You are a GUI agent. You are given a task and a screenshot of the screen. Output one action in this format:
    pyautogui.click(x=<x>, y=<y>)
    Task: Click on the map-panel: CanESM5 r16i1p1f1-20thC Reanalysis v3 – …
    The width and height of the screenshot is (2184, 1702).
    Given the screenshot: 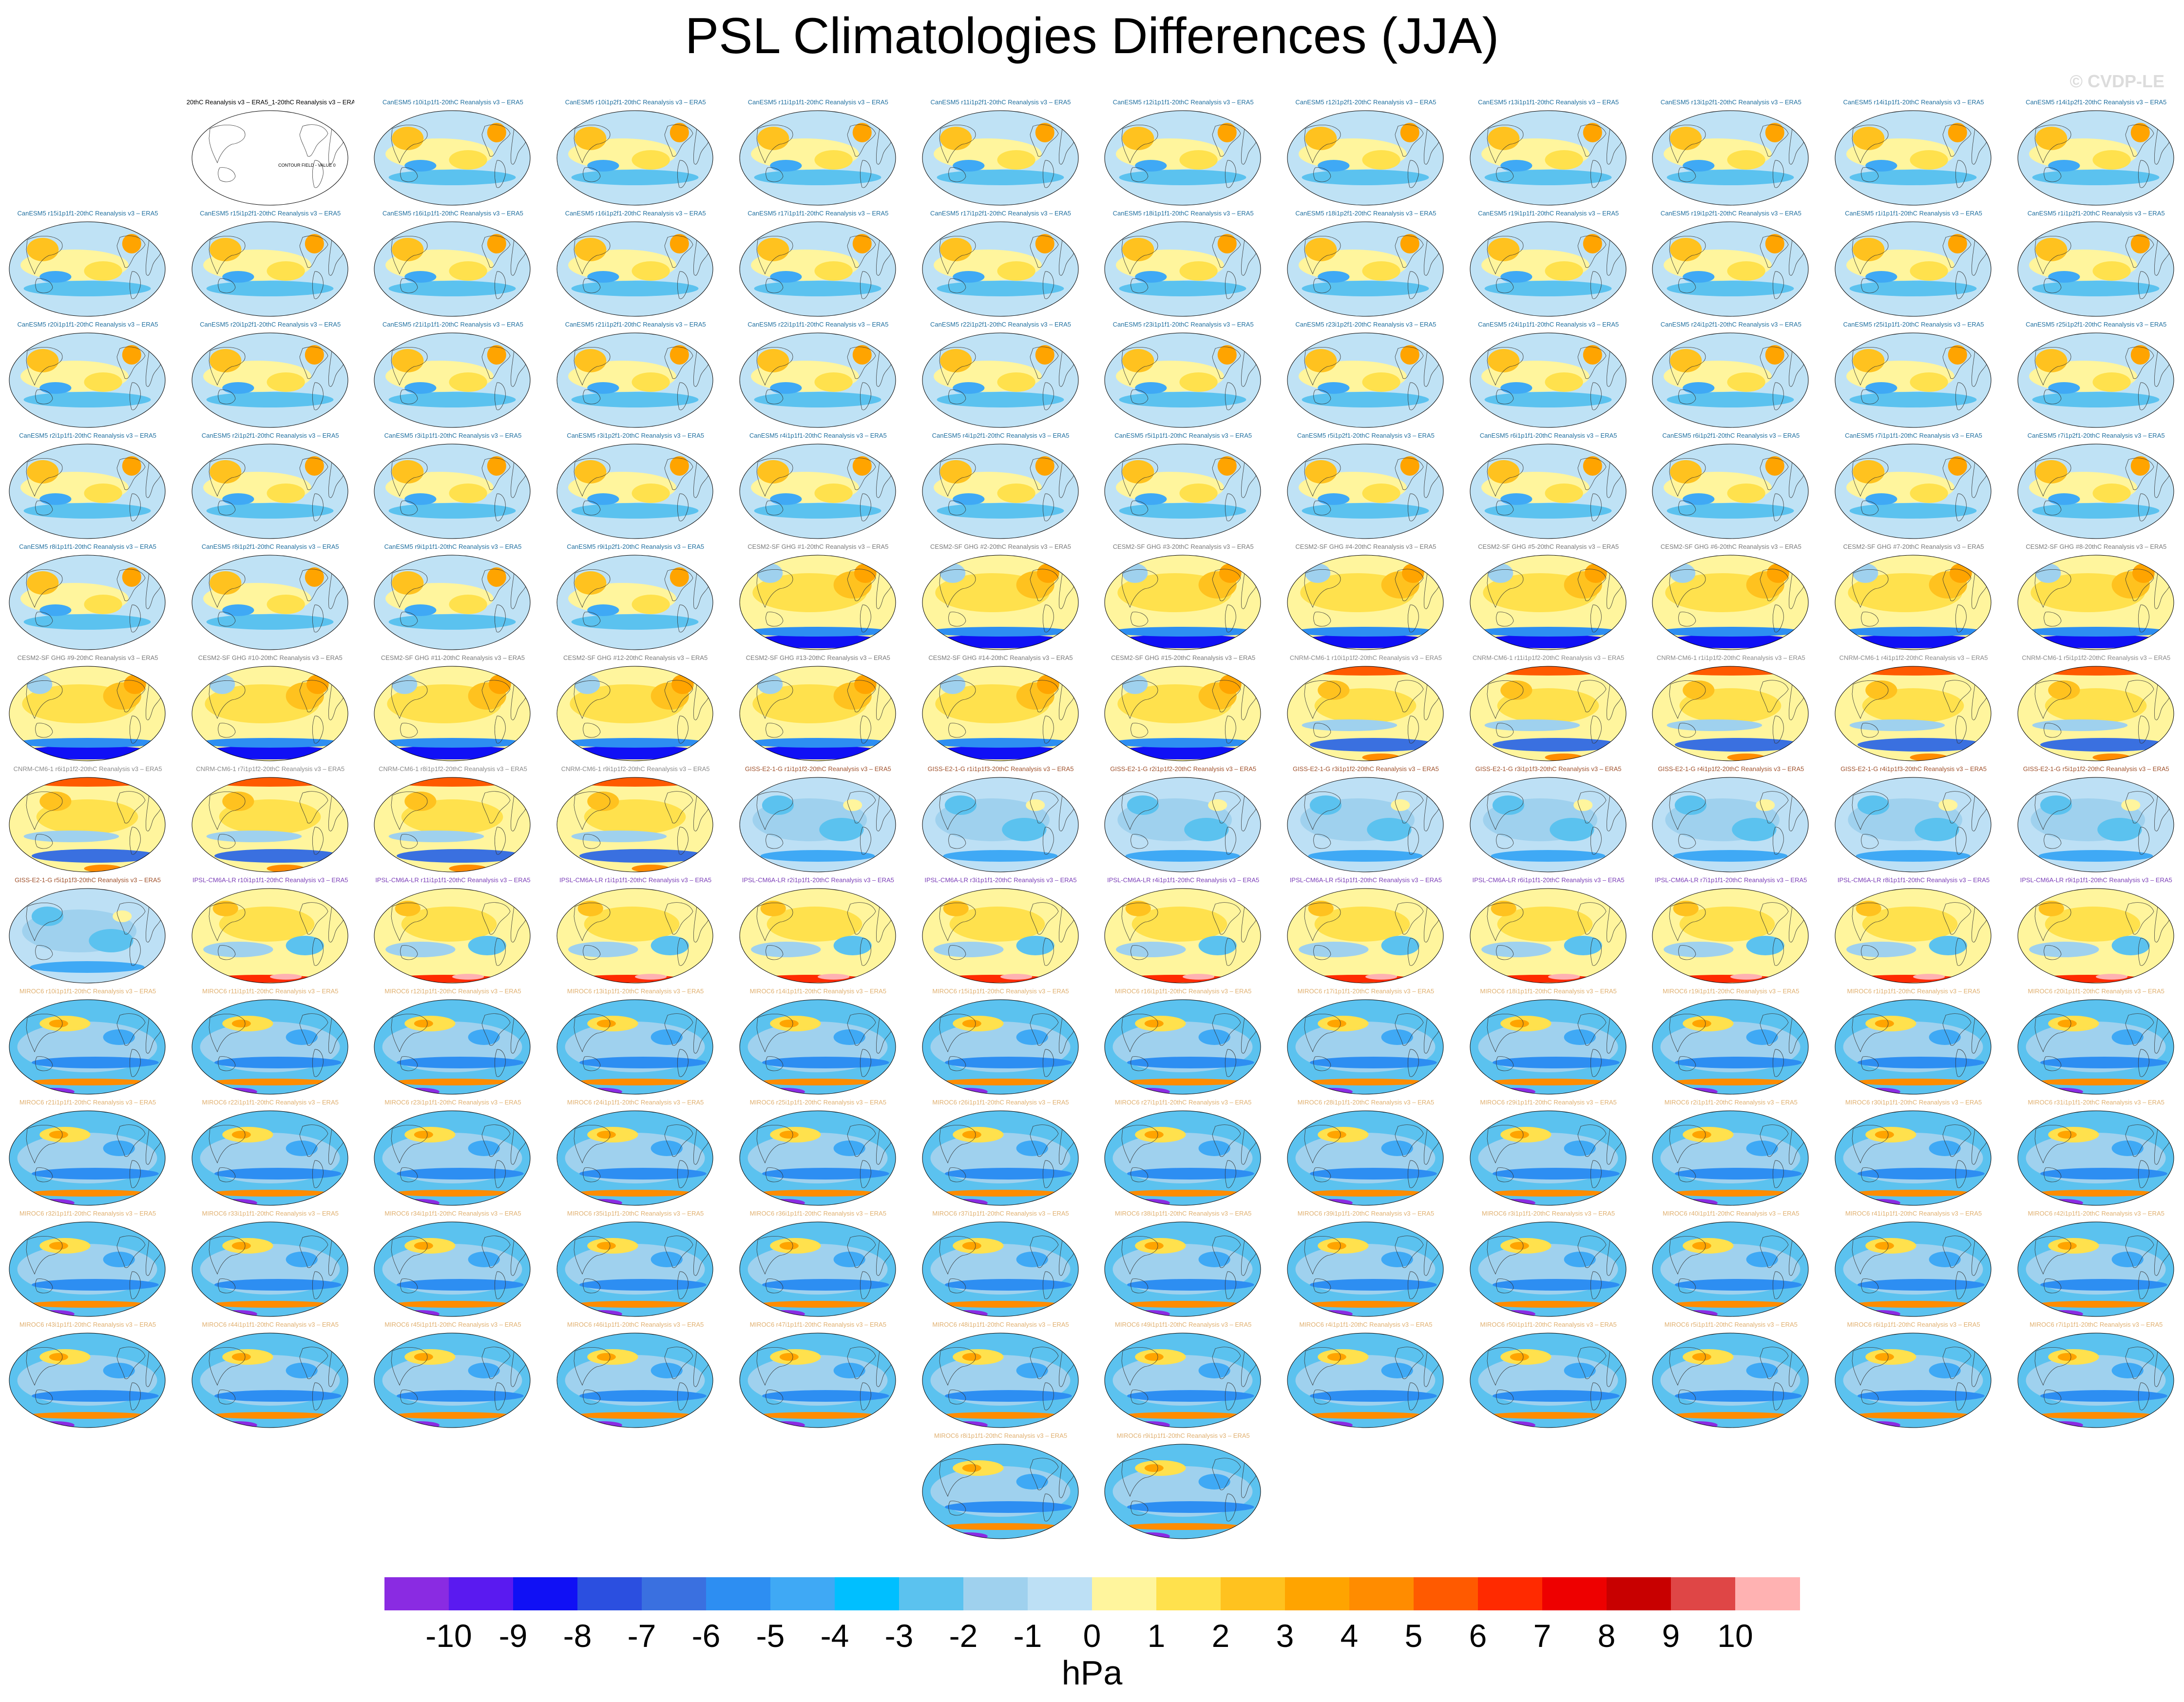 What is the action you would take?
    pyautogui.click(x=452, y=264)
    